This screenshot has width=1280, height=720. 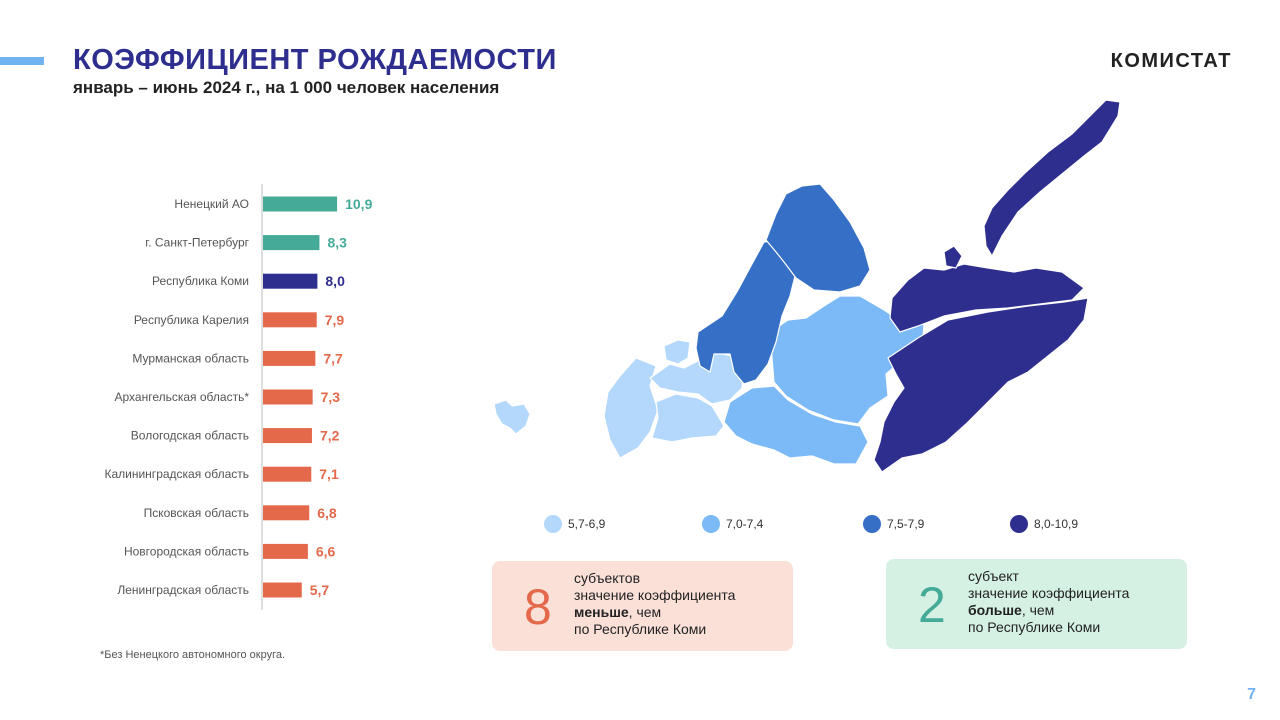 What do you see at coordinates (844, 525) in the screenshot?
I see `map-legend: 5,7-6,9 7,0-7,4 7,5-7,9 8,0-10,9` at bounding box center [844, 525].